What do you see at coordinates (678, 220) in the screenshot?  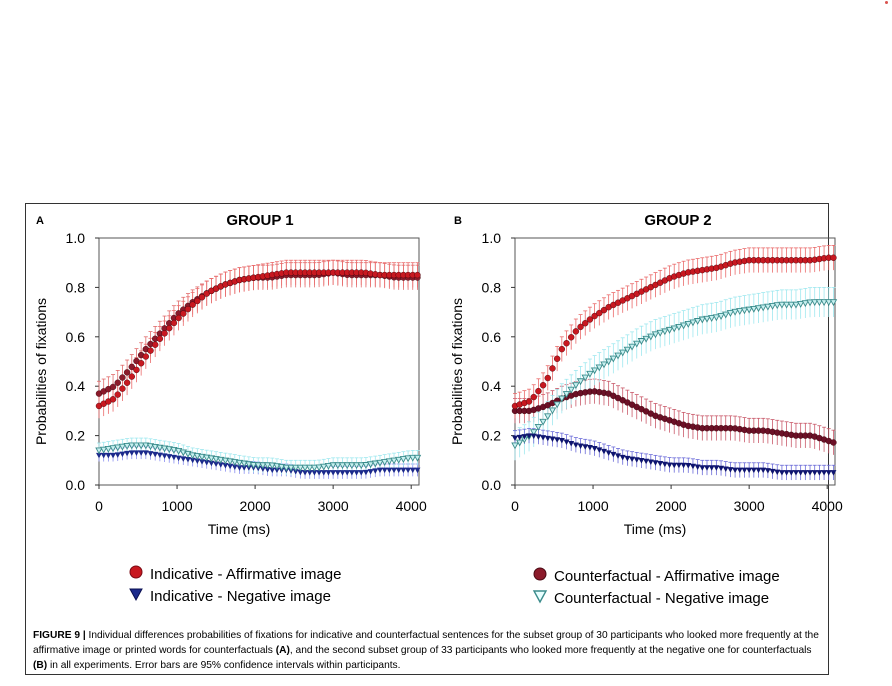 I see `panel-b-title: GROUP 2` at bounding box center [678, 220].